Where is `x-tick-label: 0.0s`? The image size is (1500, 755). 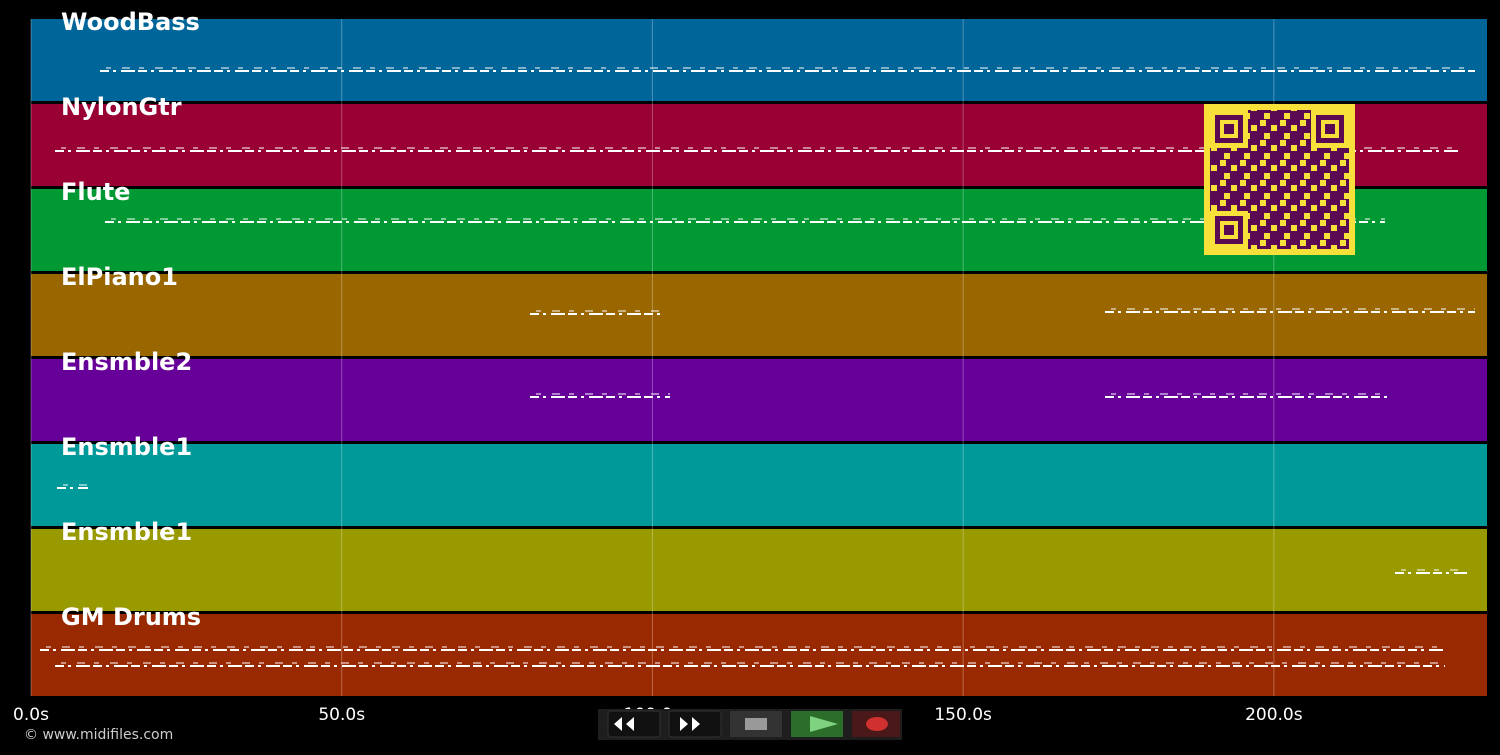
x-tick-label: 0.0s is located at coordinates (31, 715).